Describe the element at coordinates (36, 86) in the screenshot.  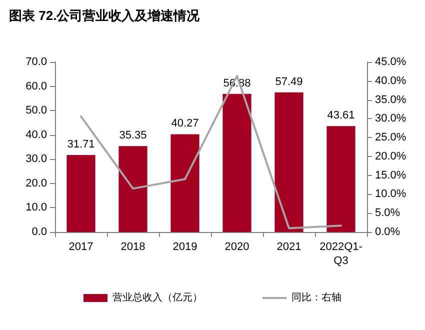
I see `y-tick-label: 60.0` at that location.